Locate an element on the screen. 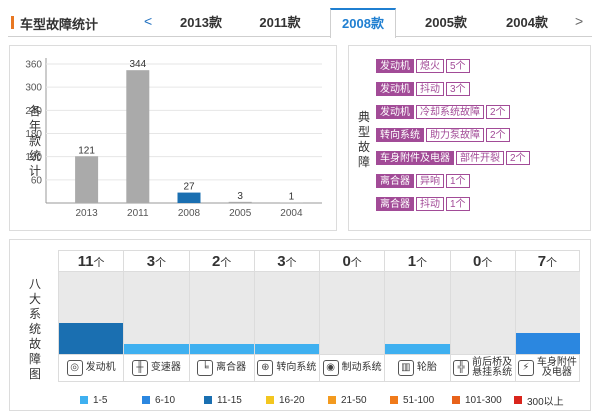 This screenshot has height=420, width=600. system-column-5: 1个 ▥ 轮胎 is located at coordinates (417, 316).